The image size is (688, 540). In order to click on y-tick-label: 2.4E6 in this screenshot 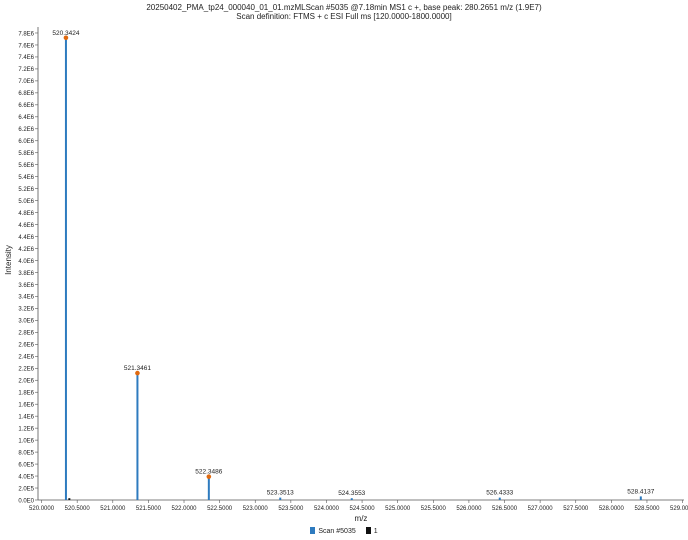, I will do `click(26, 358)`.